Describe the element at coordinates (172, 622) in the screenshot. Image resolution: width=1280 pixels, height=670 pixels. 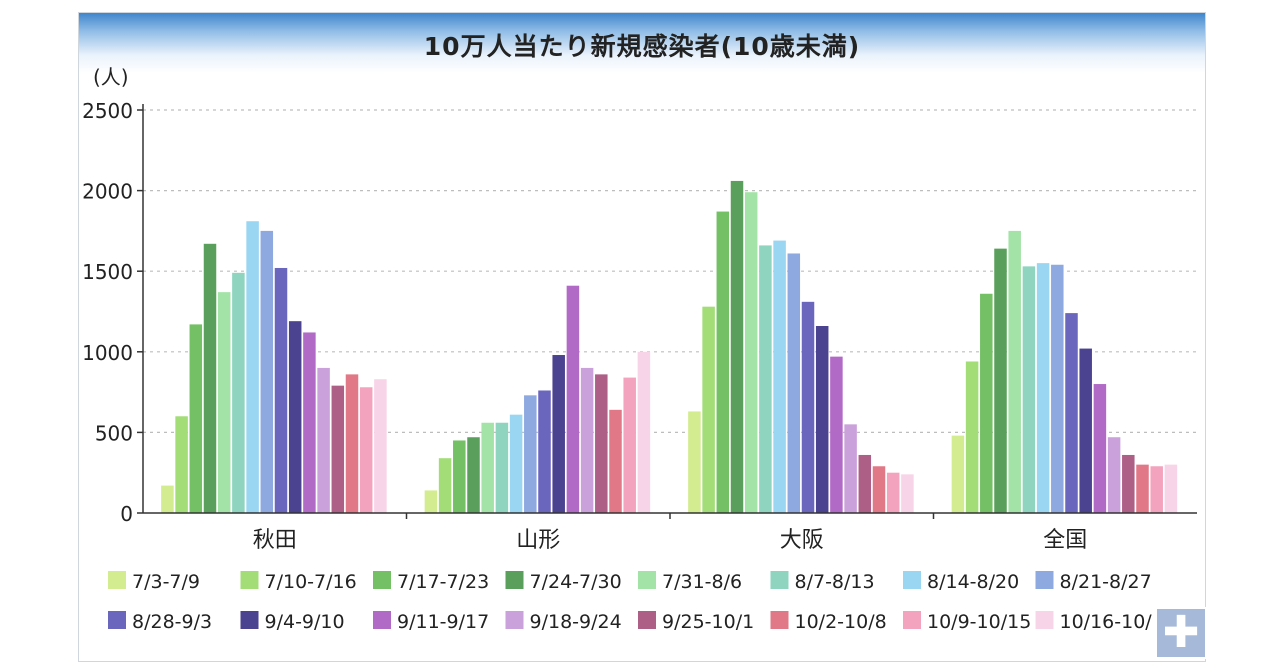
I see `legend-label: 8/28-9/3` at that location.